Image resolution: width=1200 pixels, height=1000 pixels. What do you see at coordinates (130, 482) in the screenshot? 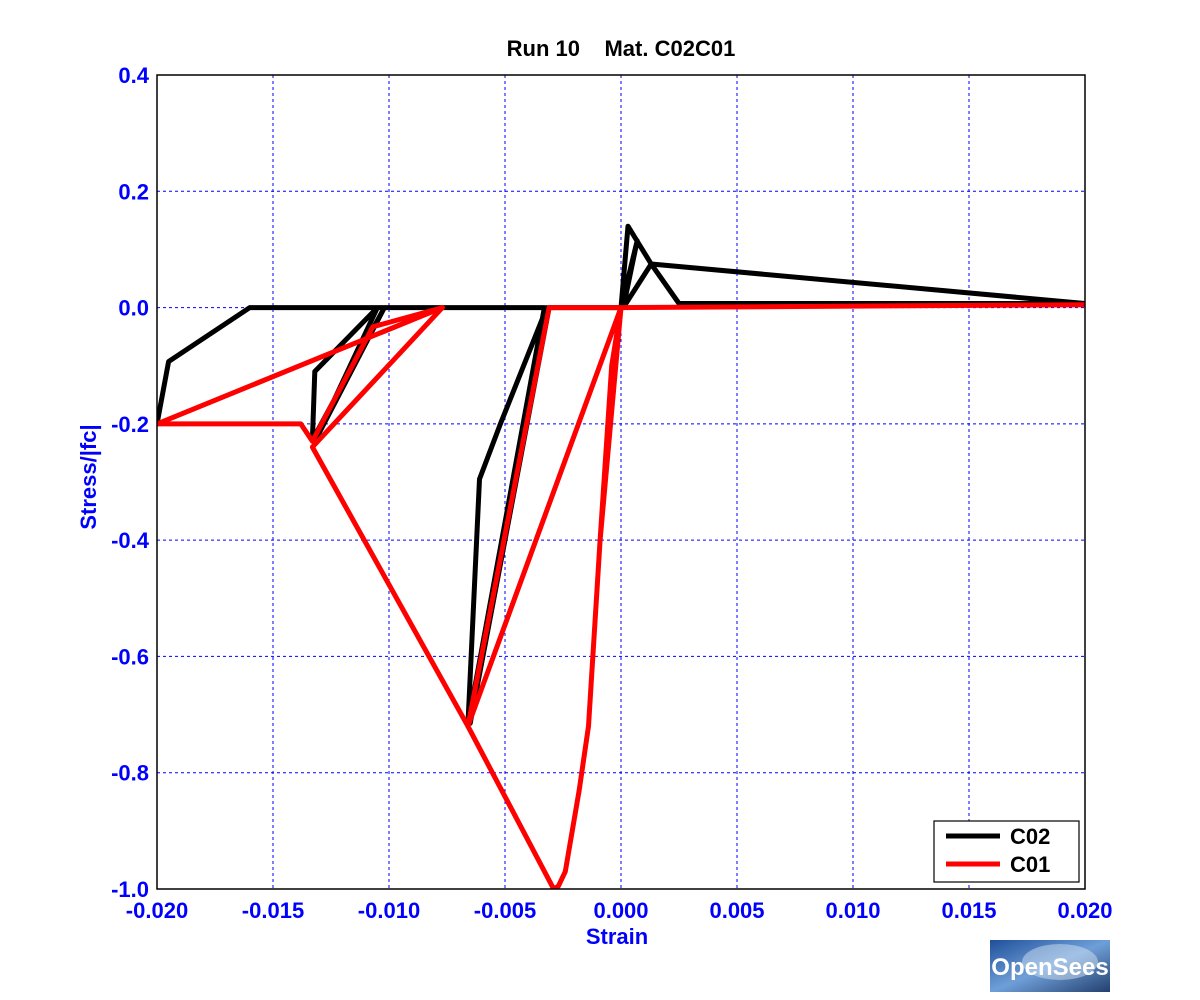
I see `y-tick-labels: 0.4 0.2 0.0 -0.2 -0.4 -0.6 -0.8 -1.0` at bounding box center [130, 482].